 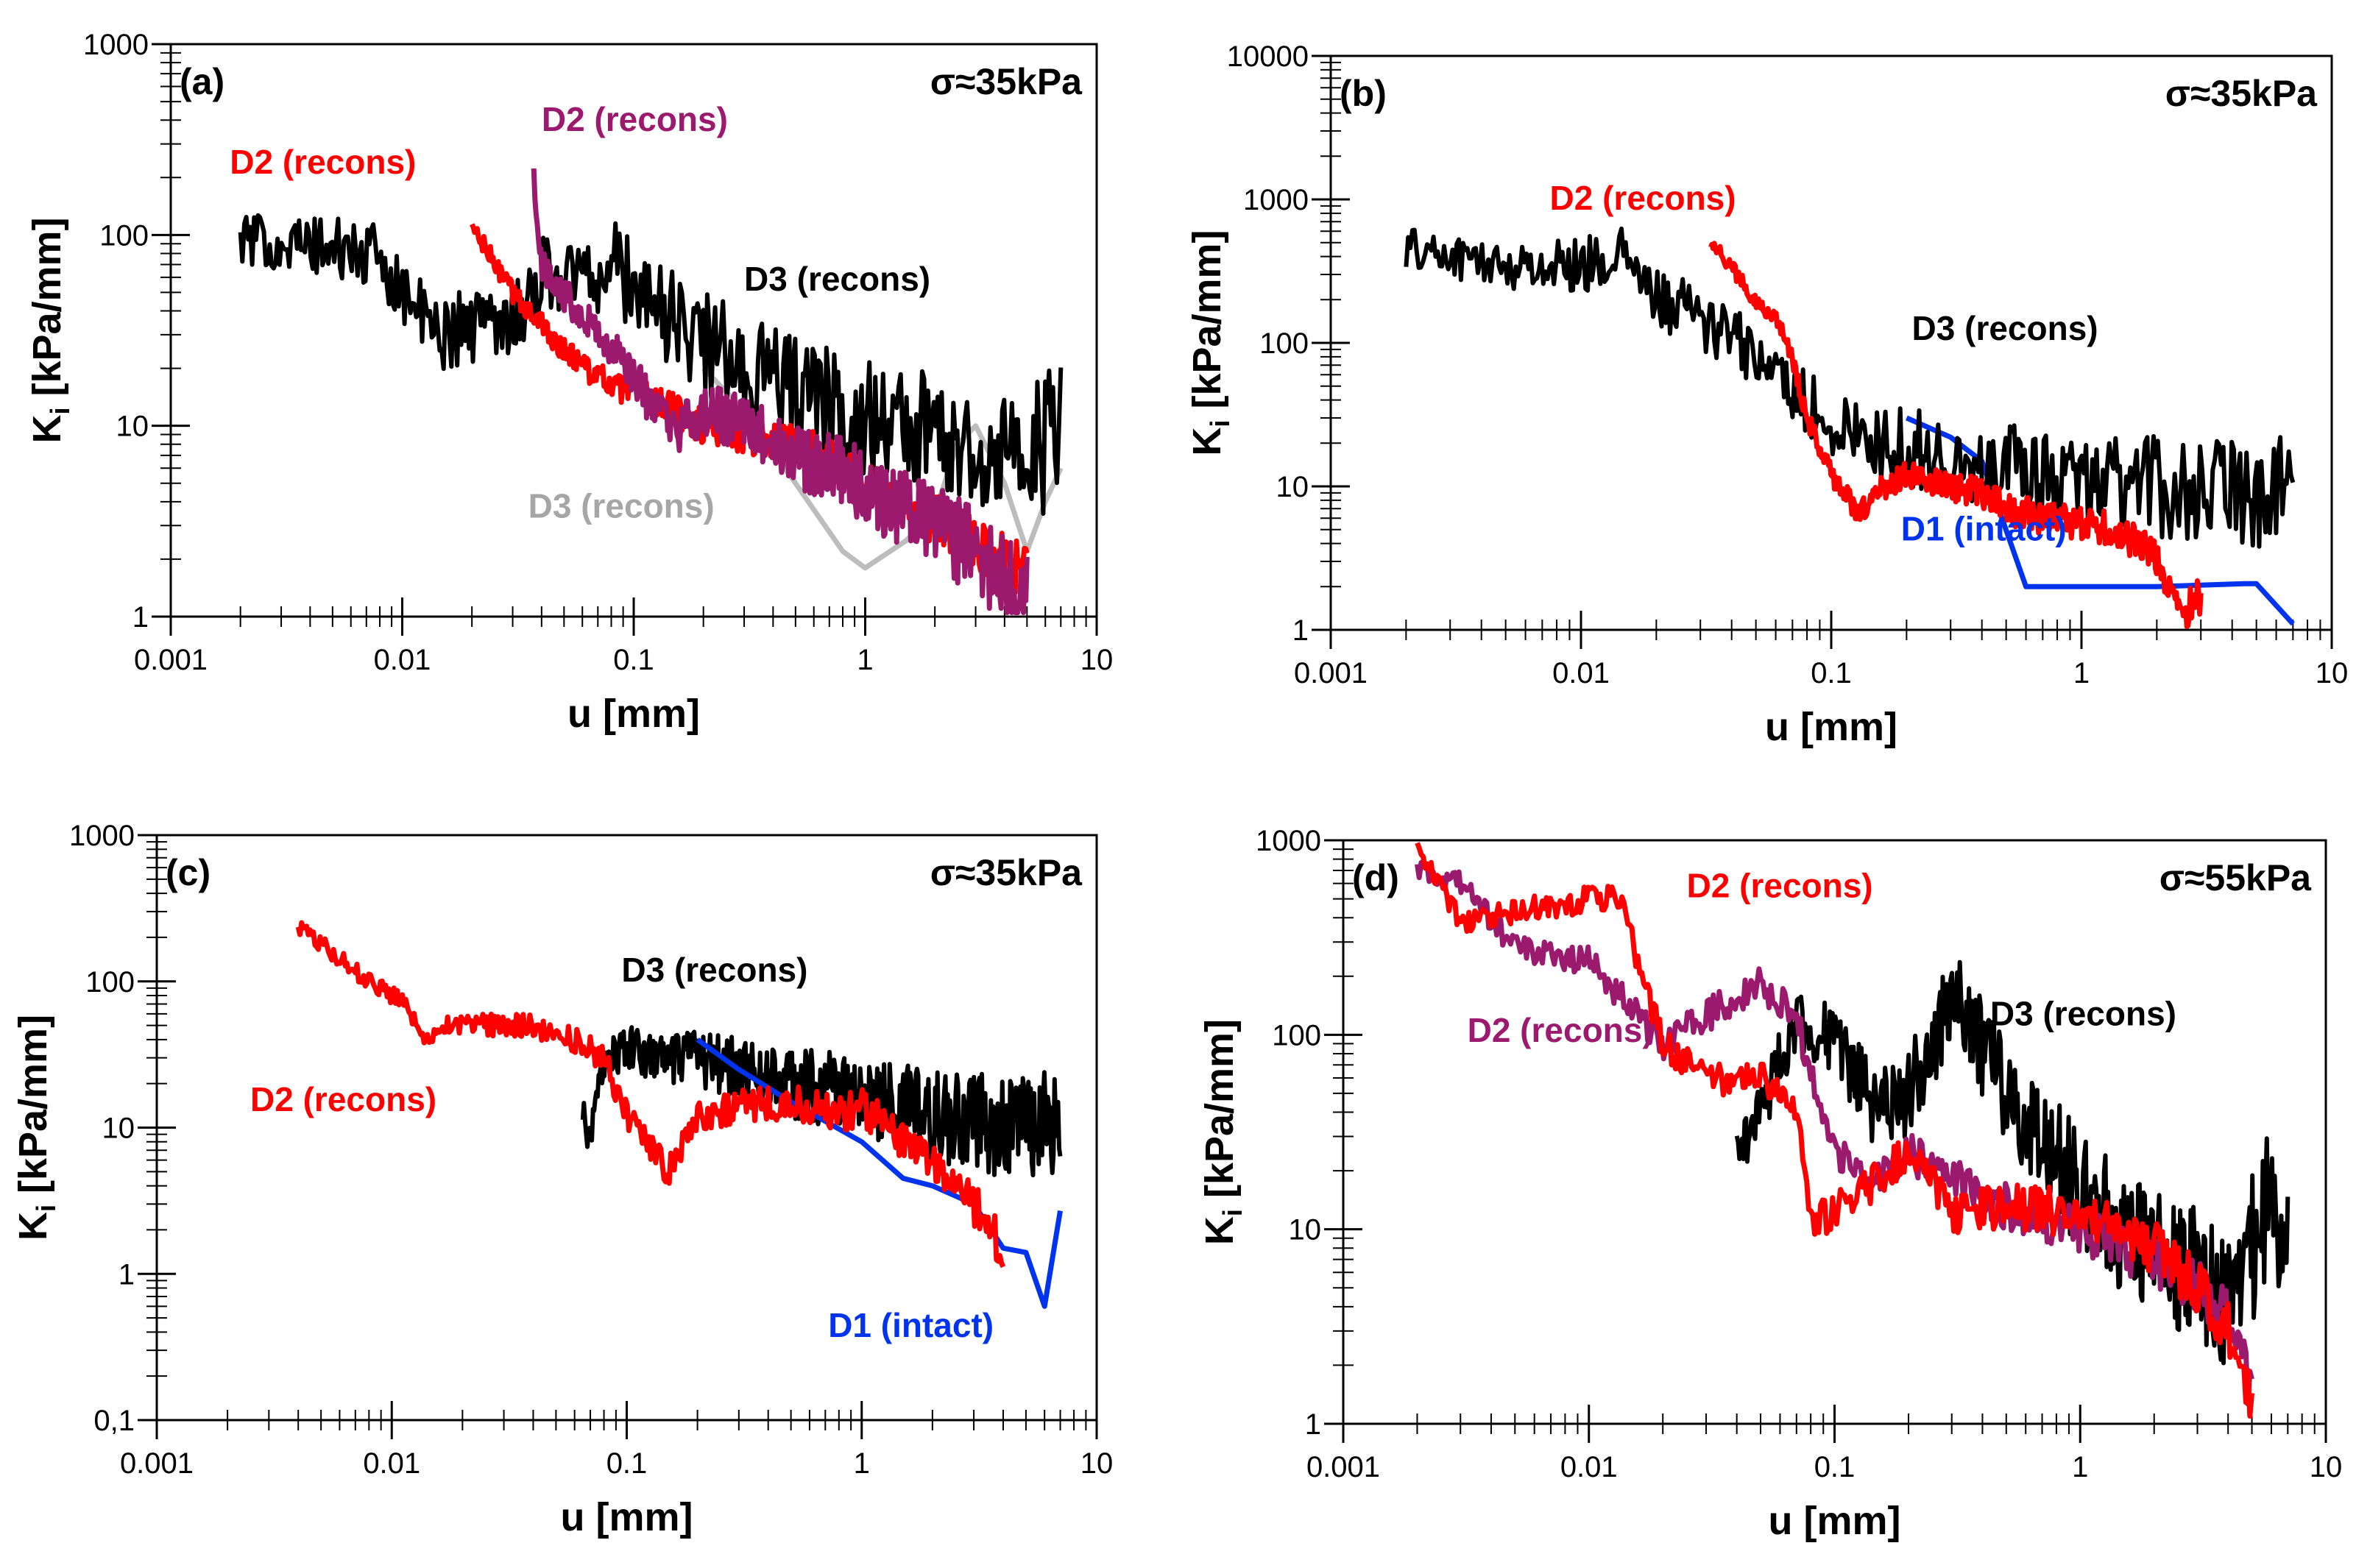 I want to click on y-tick-label: 0,1, so click(x=114, y=1421).